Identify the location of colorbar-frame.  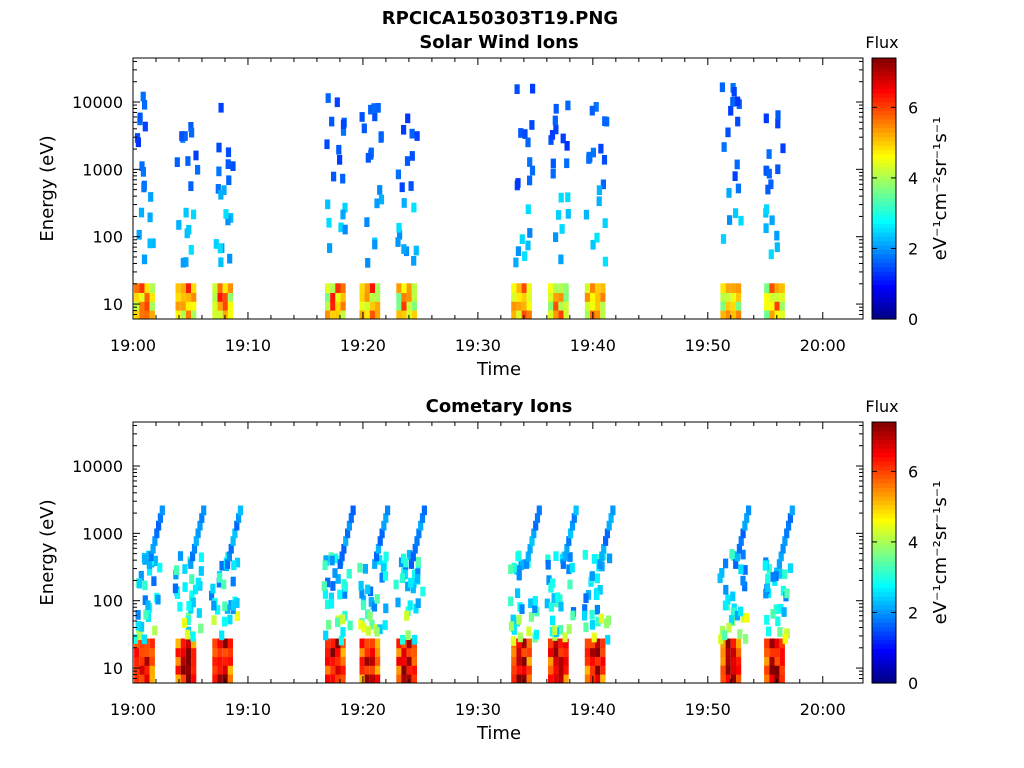
(884, 188).